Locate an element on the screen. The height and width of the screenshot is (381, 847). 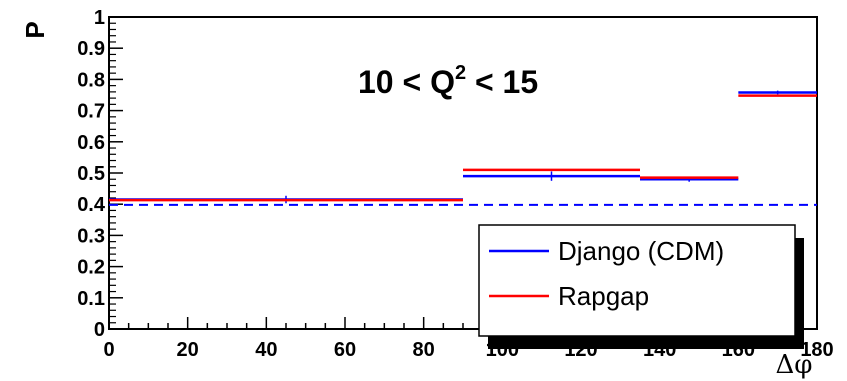
x-tick-label: 0 is located at coordinates (108, 350).